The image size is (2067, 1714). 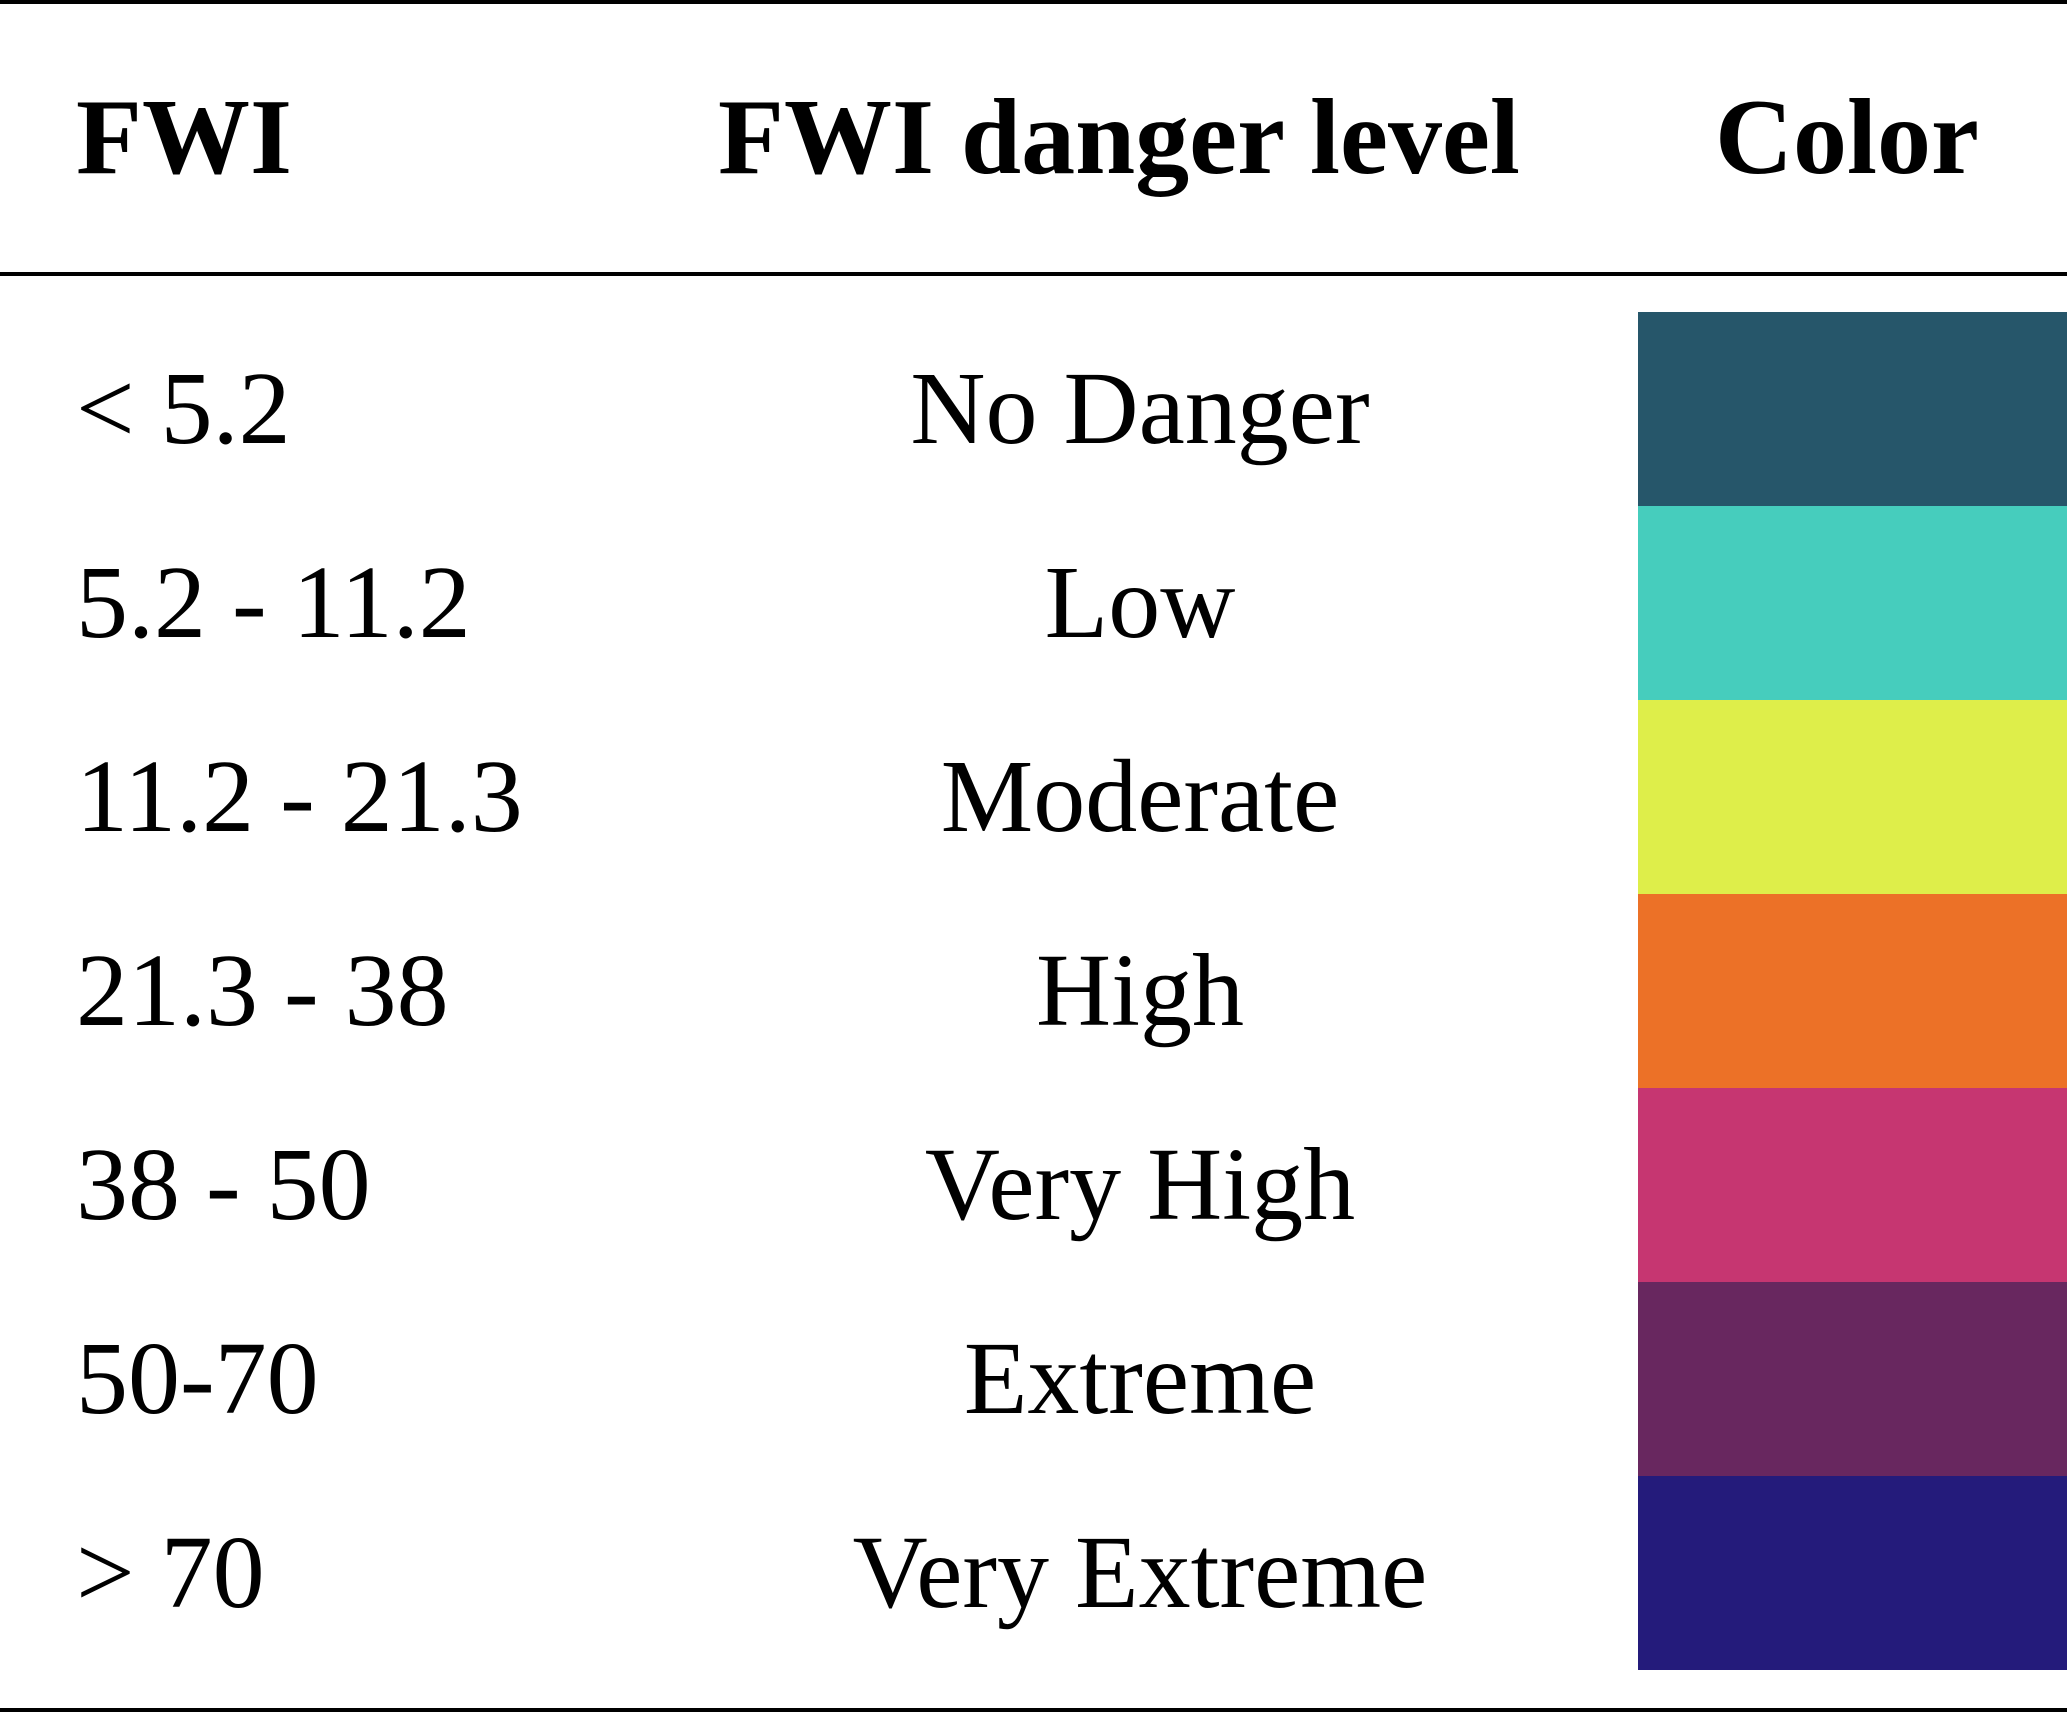 What do you see at coordinates (1140, 990) in the screenshot?
I see `danger-level-cell: High` at bounding box center [1140, 990].